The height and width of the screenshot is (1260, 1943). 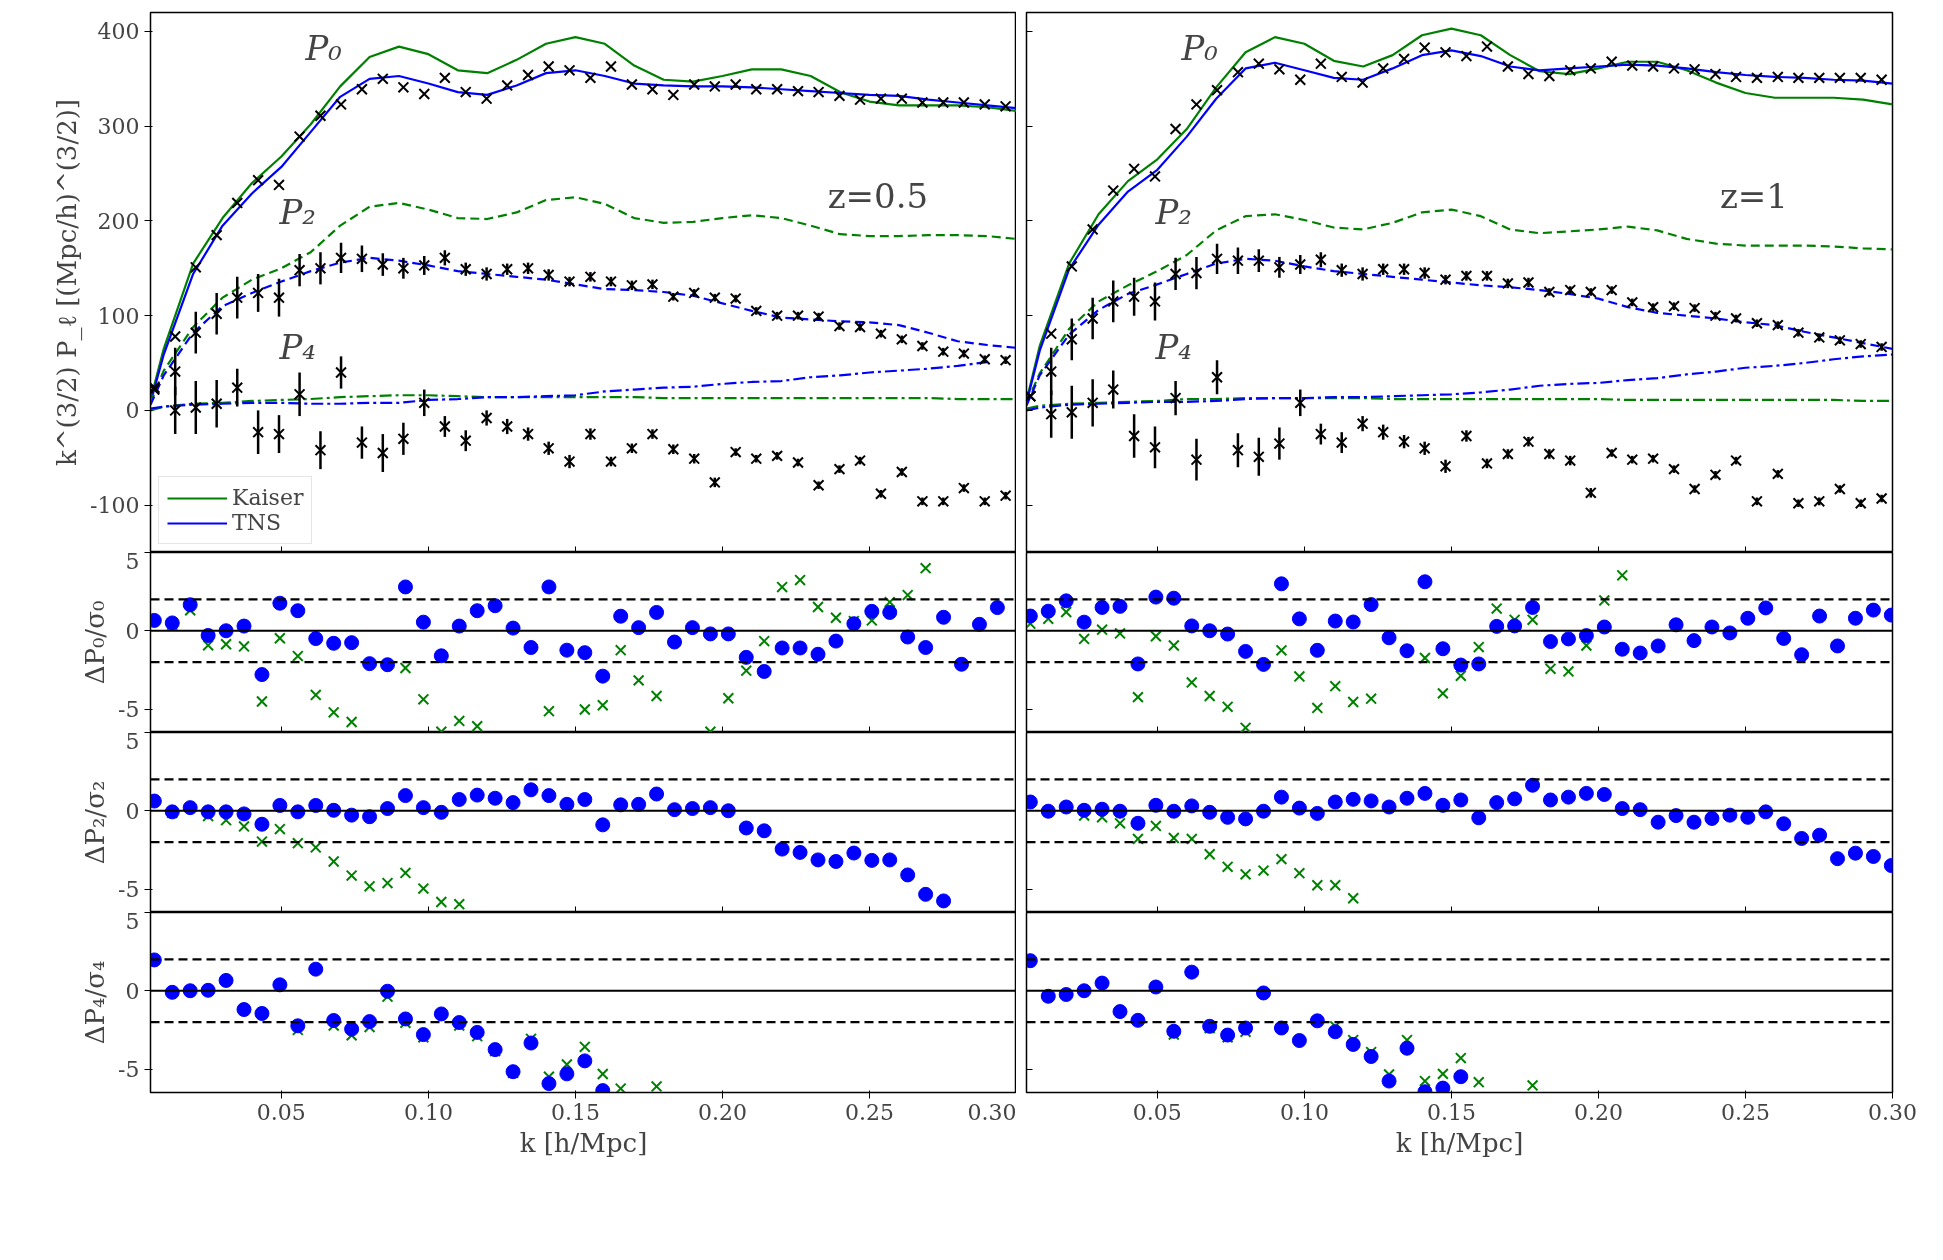 I want to click on y-axis-title: ΔP₀/σ₀, so click(x=95, y=642).